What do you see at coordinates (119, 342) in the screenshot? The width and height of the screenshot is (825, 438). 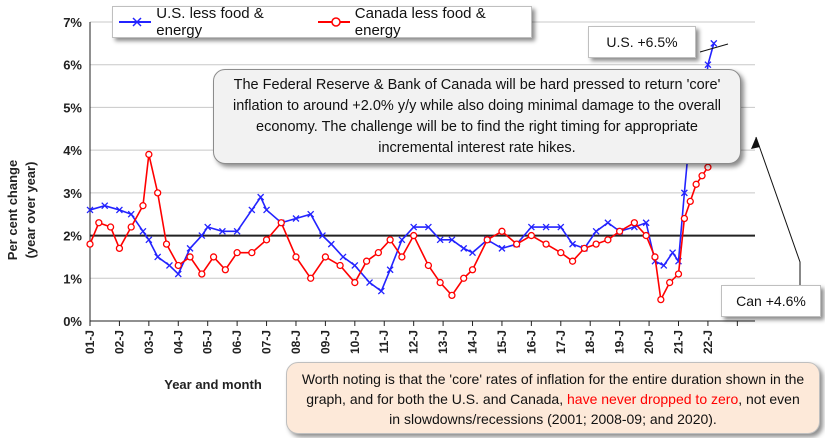 I see `x-tick-label: 02-J` at bounding box center [119, 342].